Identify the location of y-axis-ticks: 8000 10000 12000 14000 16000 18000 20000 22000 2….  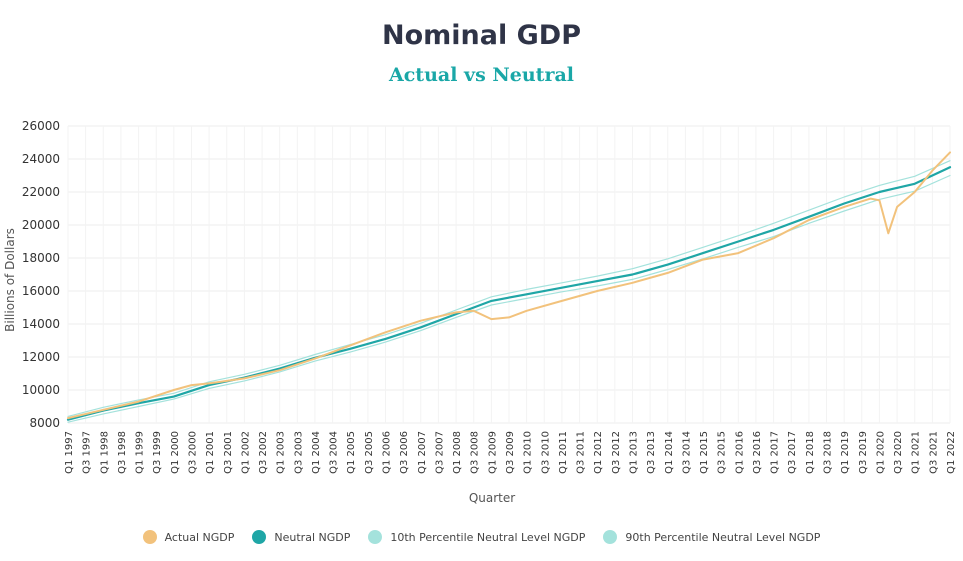
(41, 274).